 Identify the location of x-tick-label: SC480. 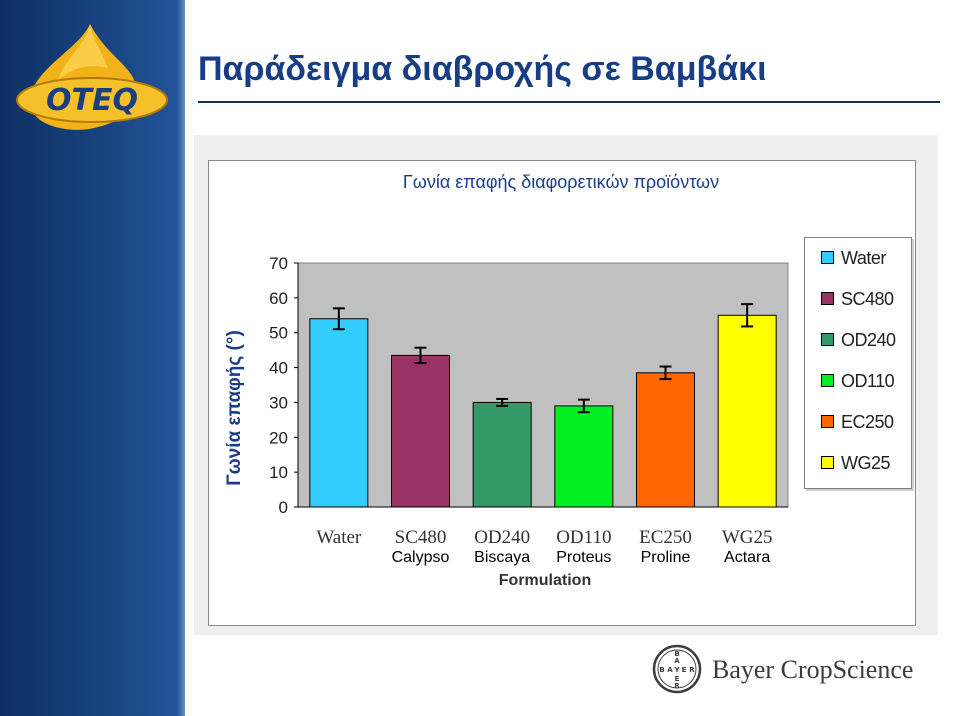
(421, 537).